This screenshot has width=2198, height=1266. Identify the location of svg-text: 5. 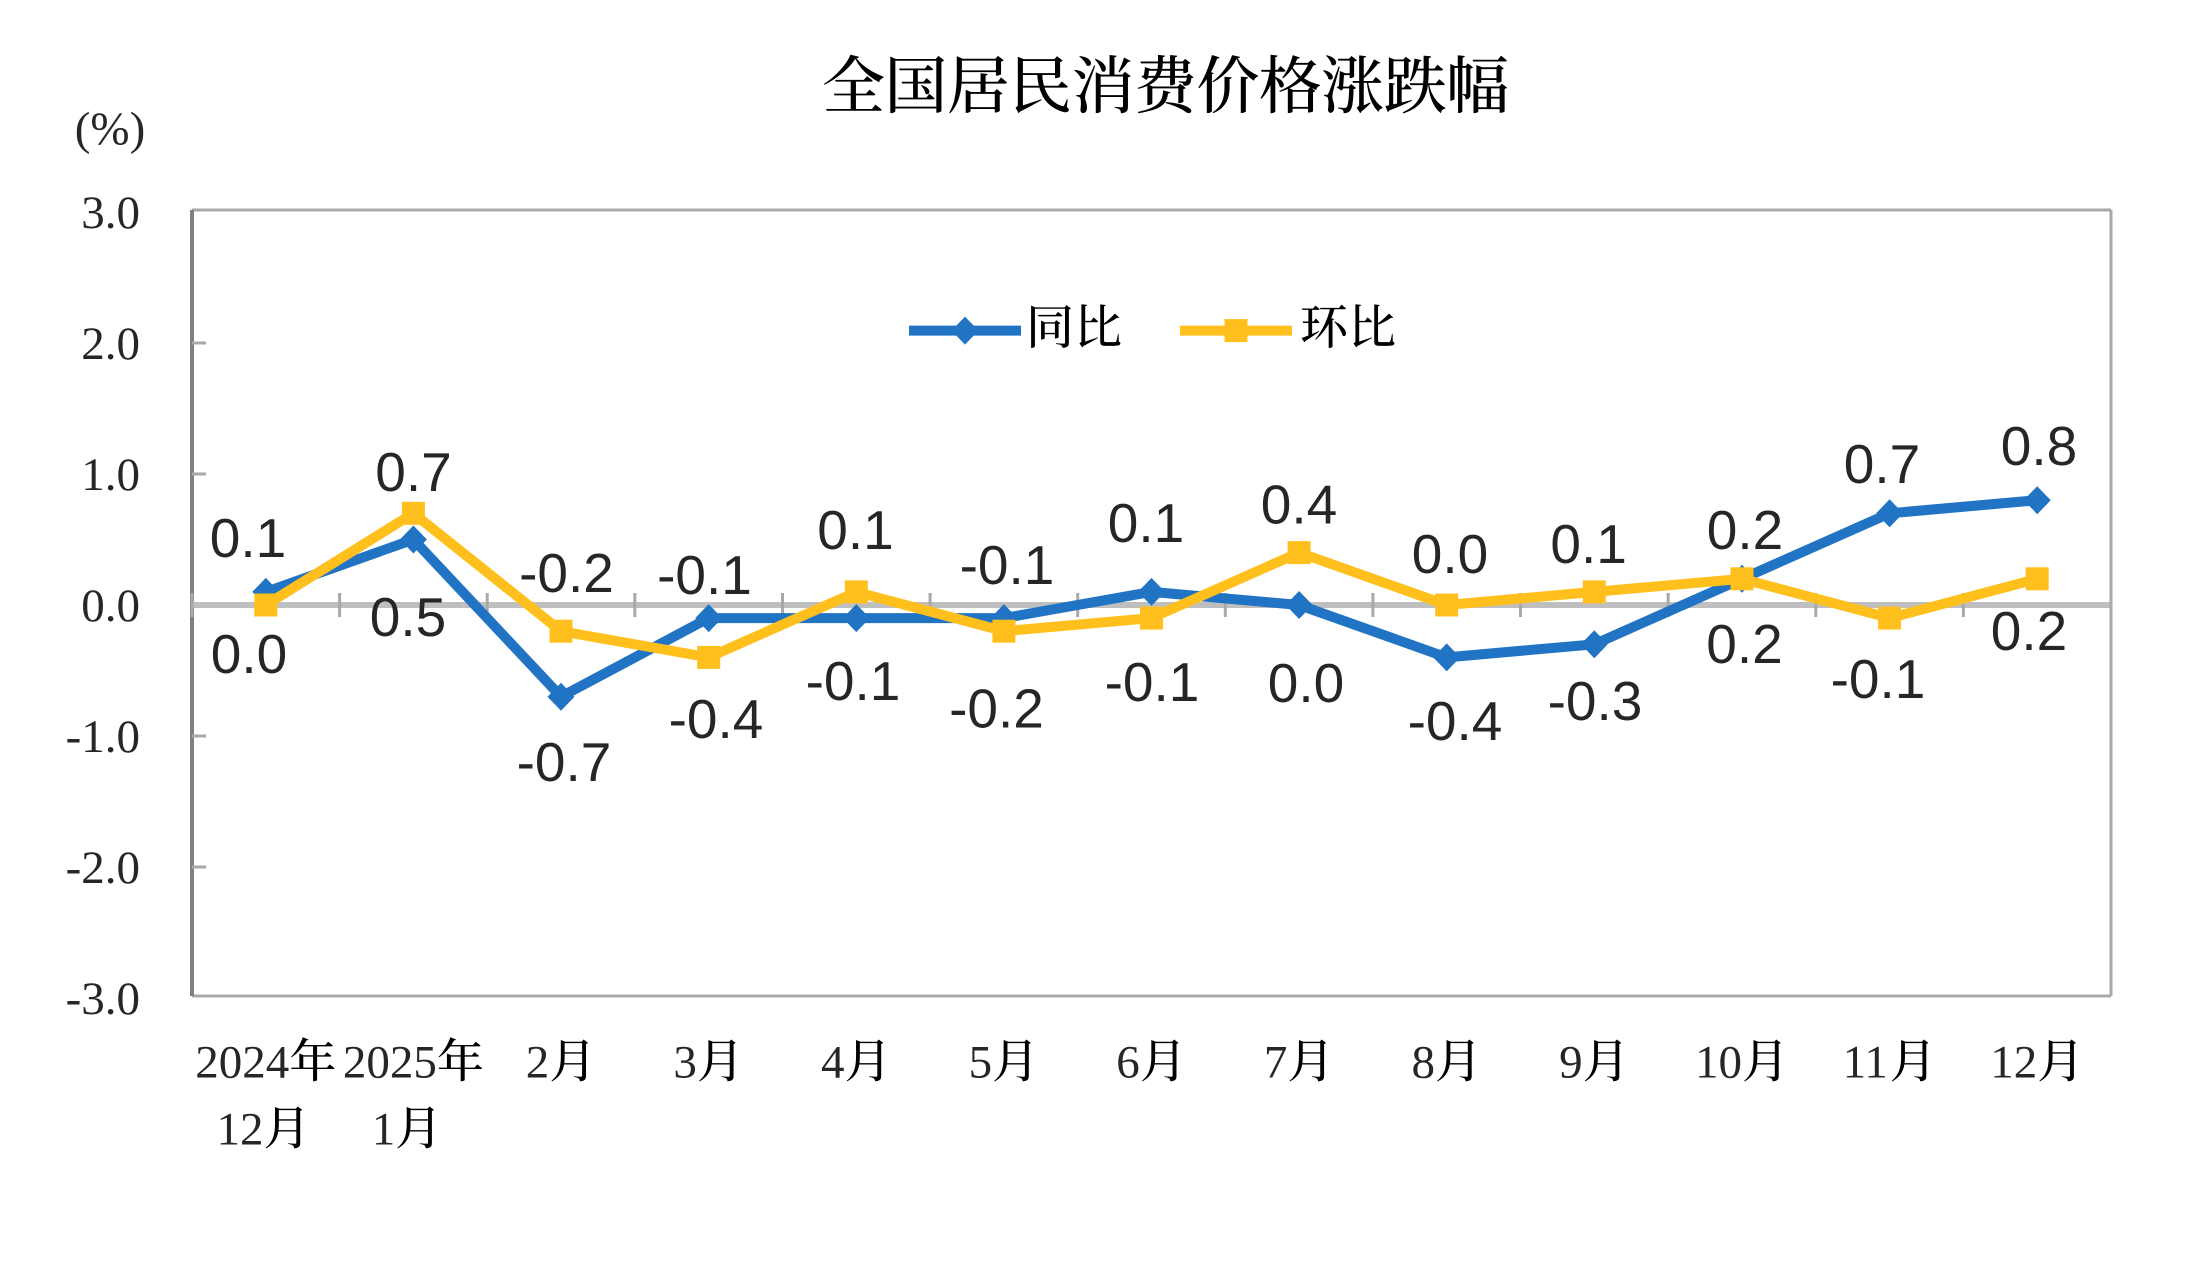
(981, 1063).